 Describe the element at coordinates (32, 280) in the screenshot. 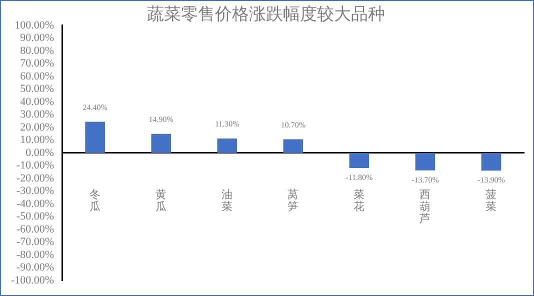

I see `y-tick-label: -100.00%` at that location.